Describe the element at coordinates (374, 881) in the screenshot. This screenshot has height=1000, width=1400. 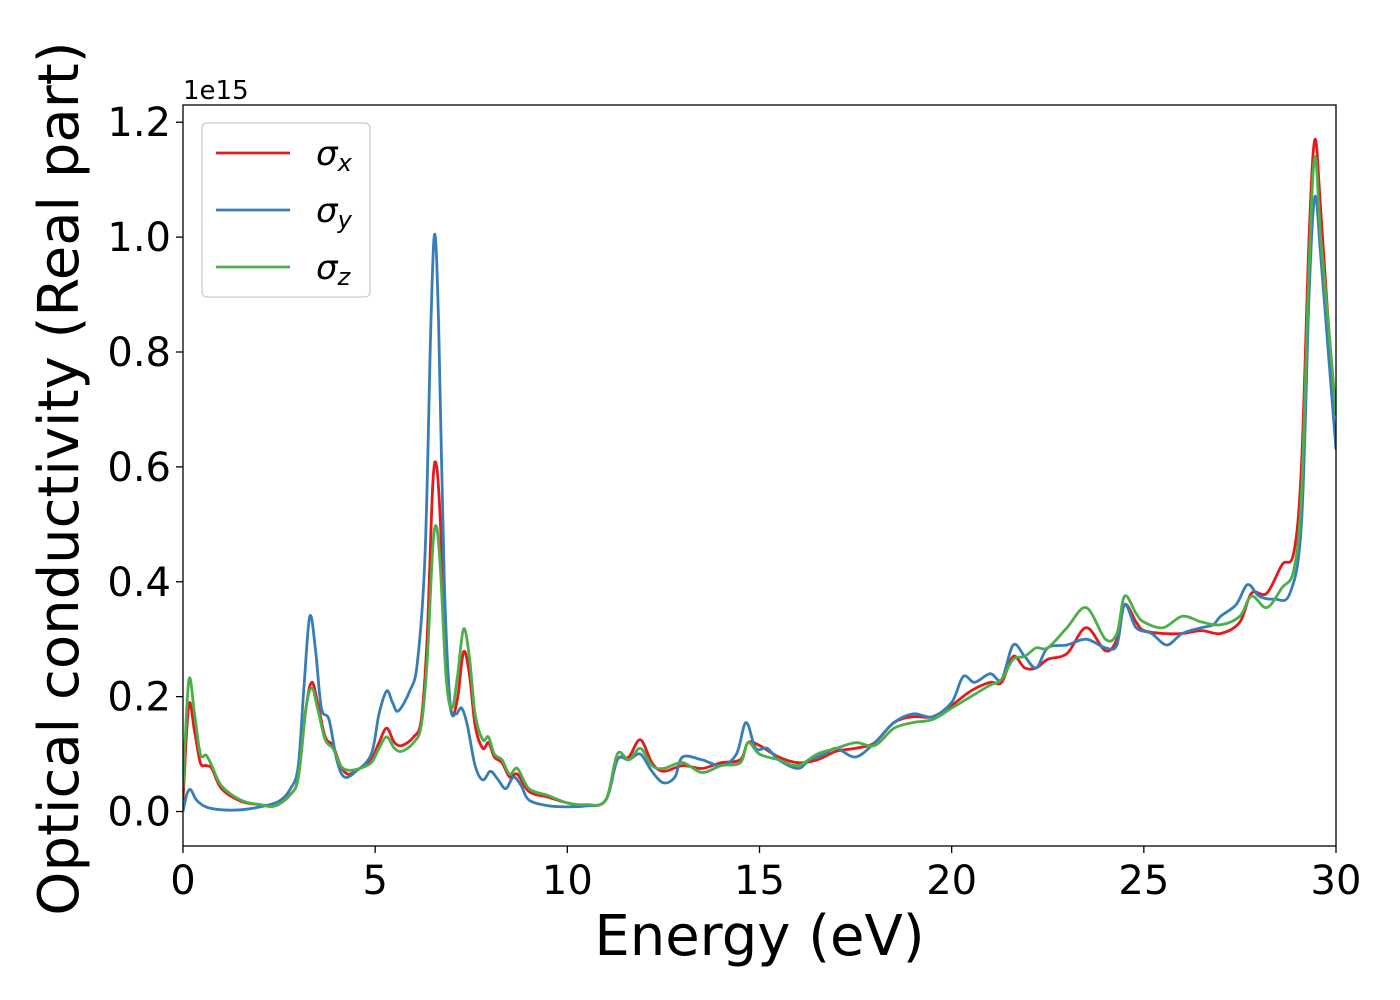
I see `x-tick-label: 5` at that location.